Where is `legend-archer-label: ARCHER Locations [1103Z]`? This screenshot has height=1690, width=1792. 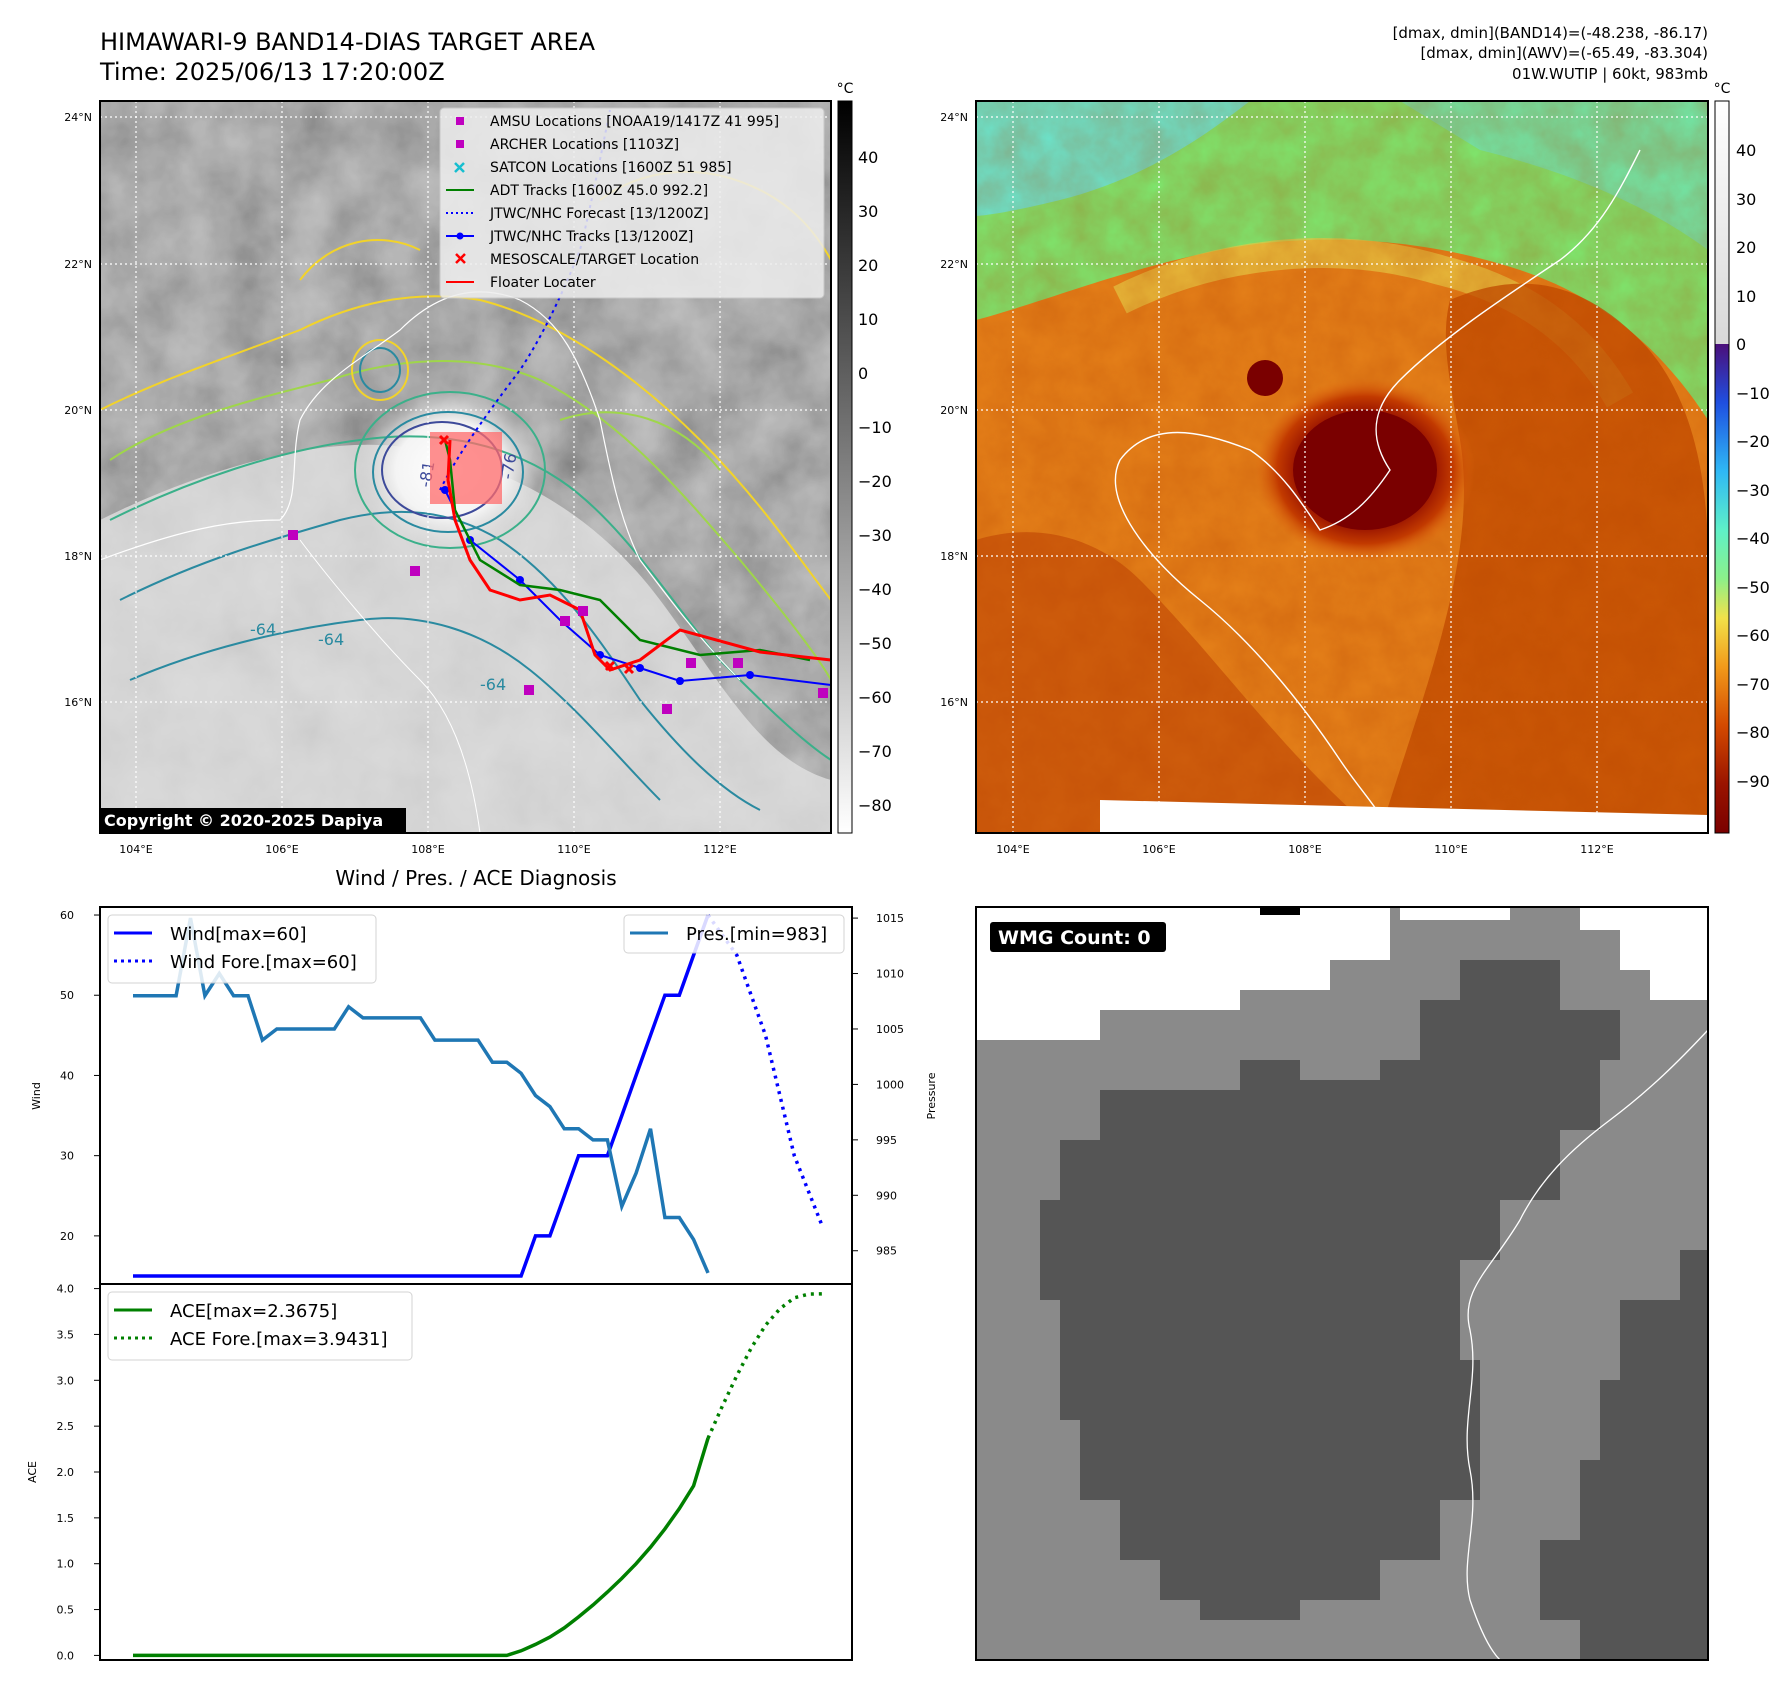 legend-archer-label: ARCHER Locations [1103Z] is located at coordinates (584, 145).